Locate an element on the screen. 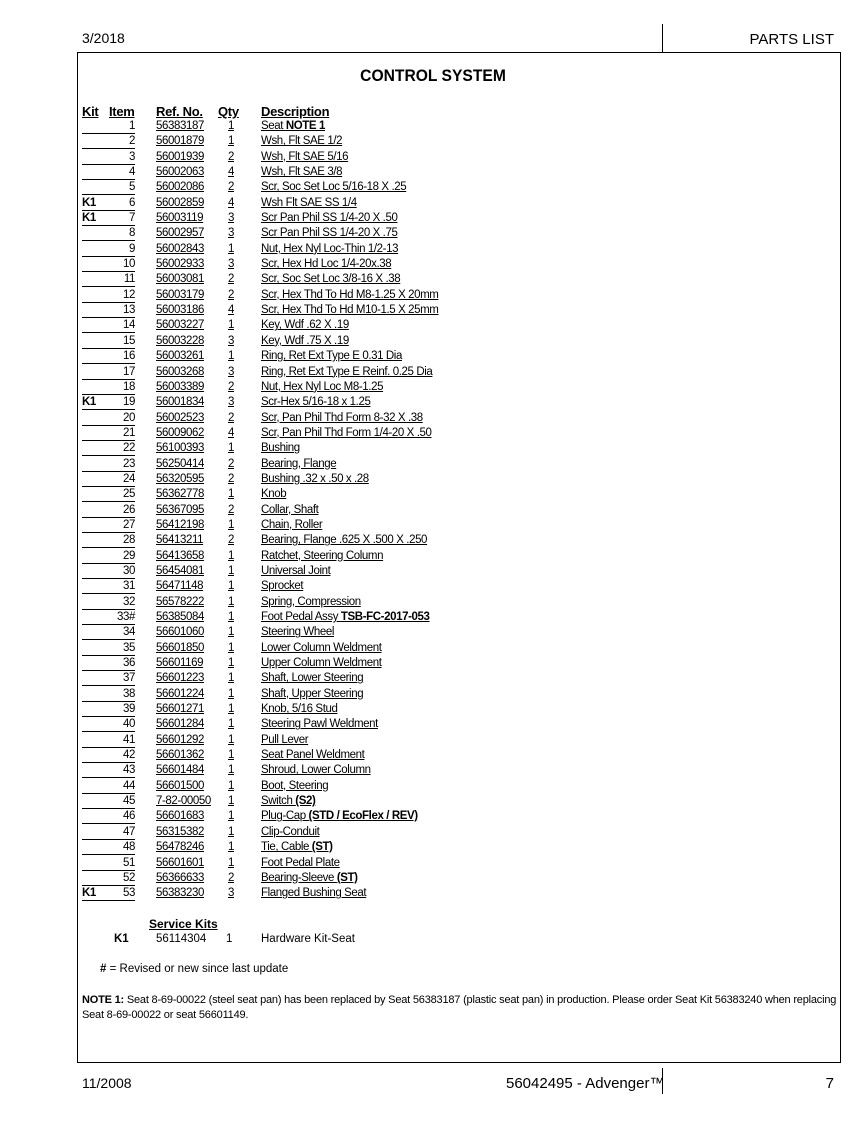 Image resolution: width=866 pixels, height=1122 pixels. item-cell: 33# is located at coordinates (126, 617).